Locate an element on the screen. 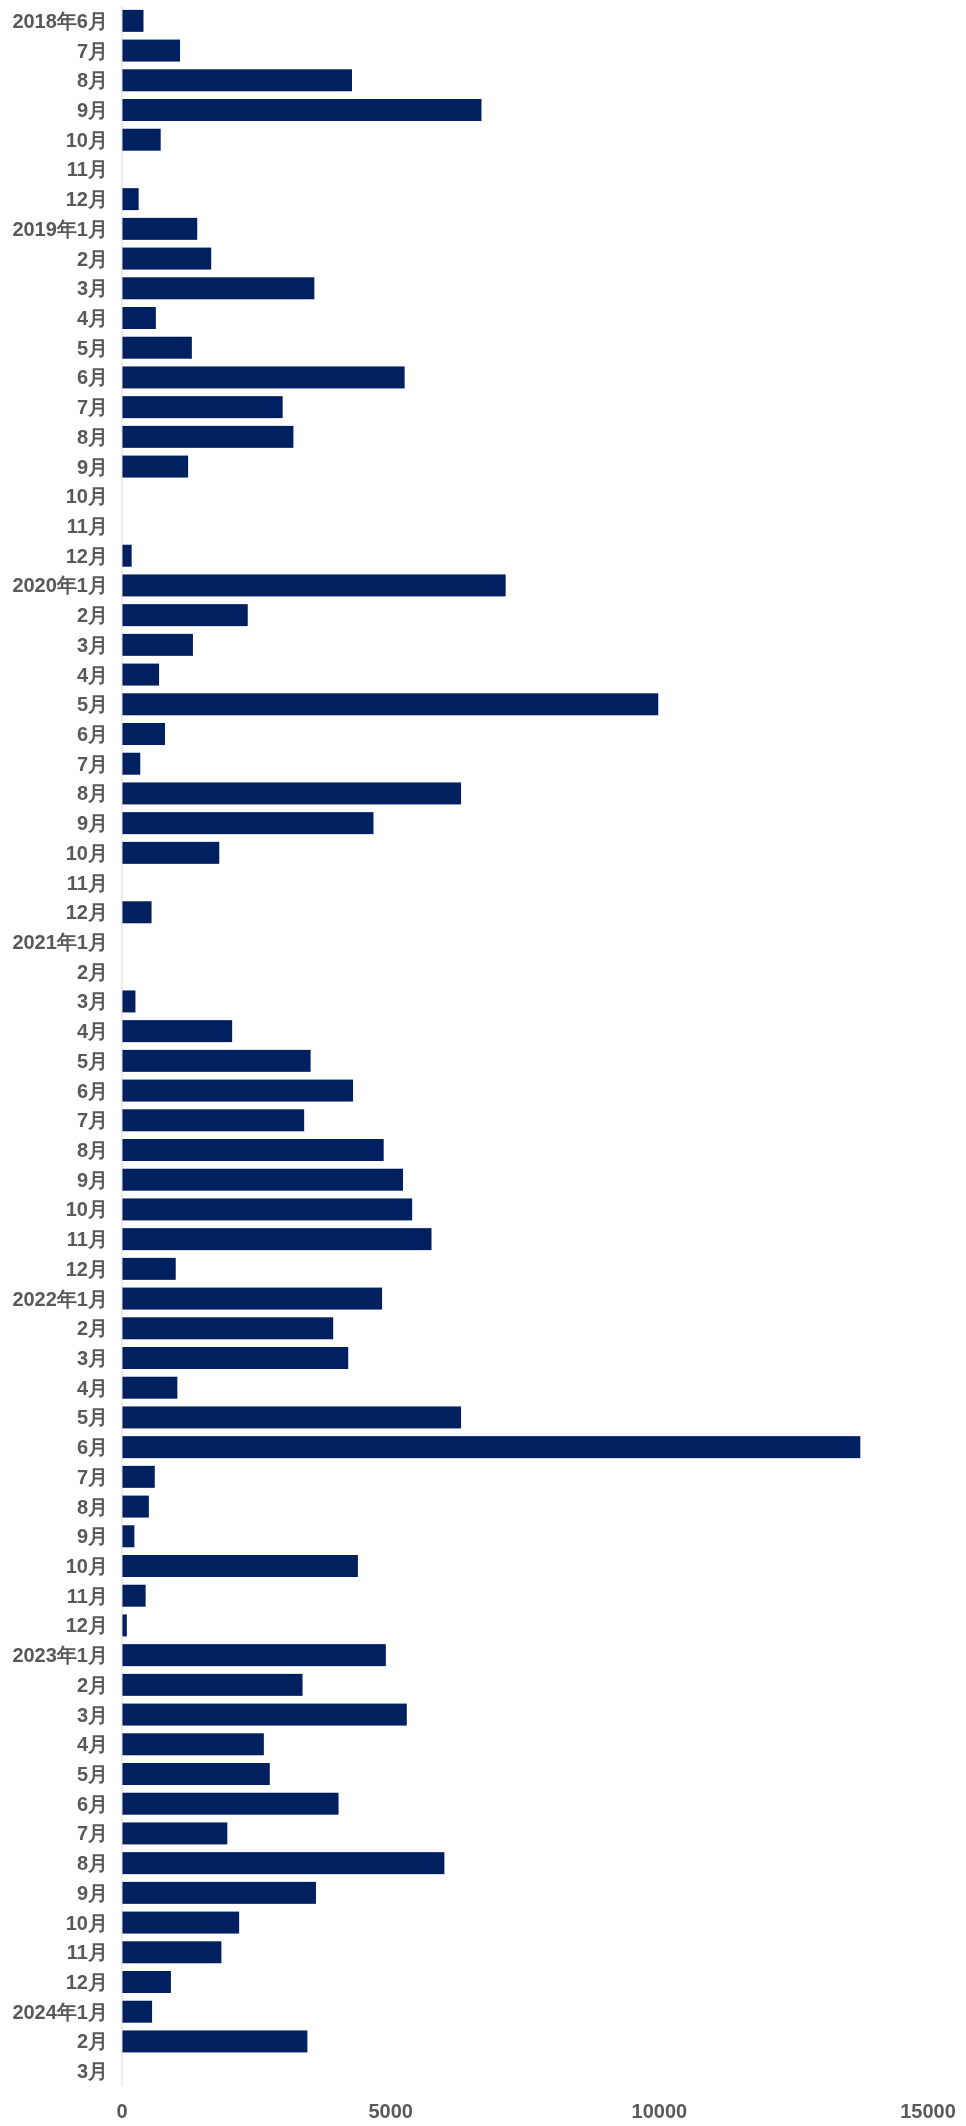 This screenshot has height=2126, width=966. y-tick-label: 2020年1月 is located at coordinates (60, 585).